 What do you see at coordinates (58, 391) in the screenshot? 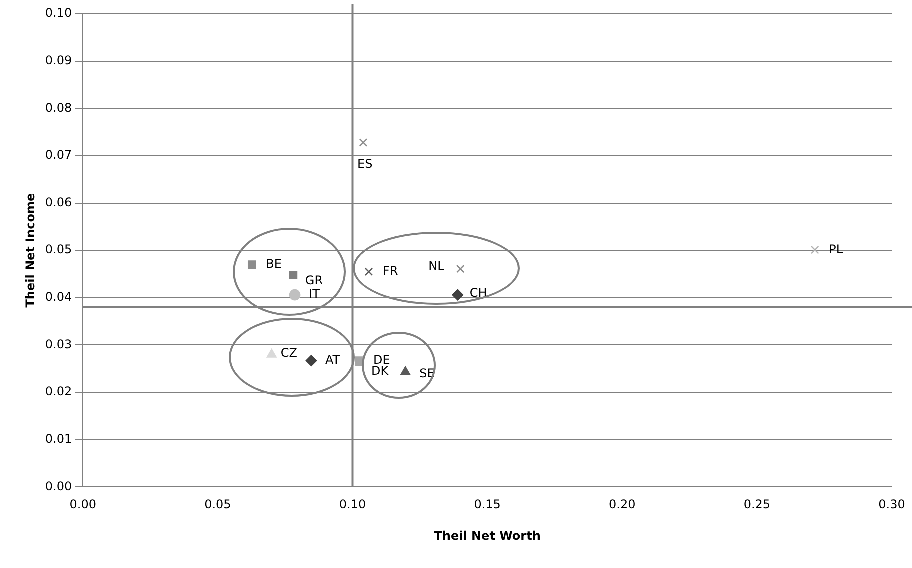
I see `y-tick-label: 0.02` at bounding box center [58, 391].